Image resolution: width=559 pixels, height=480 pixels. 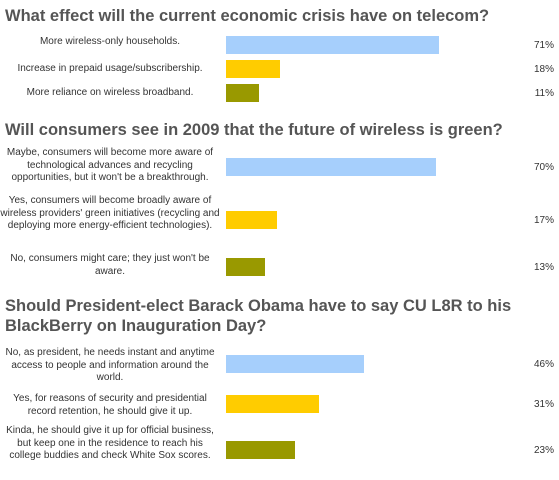 What do you see at coordinates (544, 93) in the screenshot?
I see `percent-label: 11%` at bounding box center [544, 93].